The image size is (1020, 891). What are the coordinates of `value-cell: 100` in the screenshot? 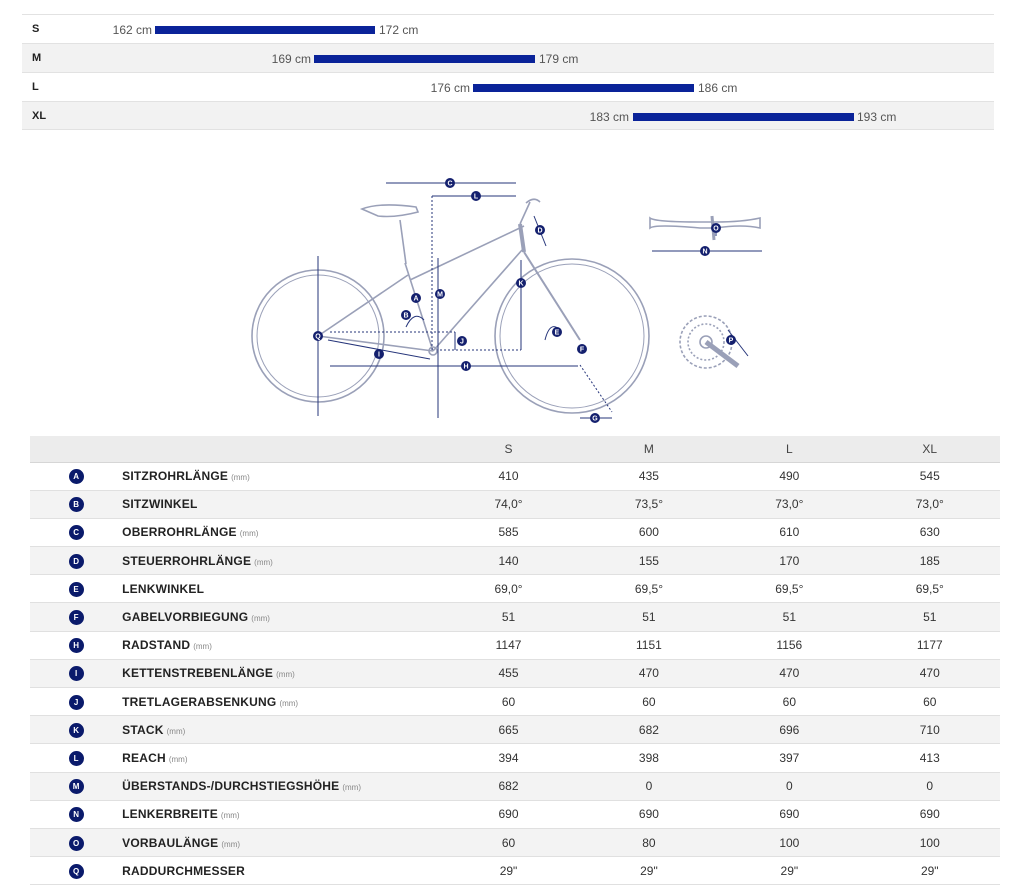 It's located at (929, 843).